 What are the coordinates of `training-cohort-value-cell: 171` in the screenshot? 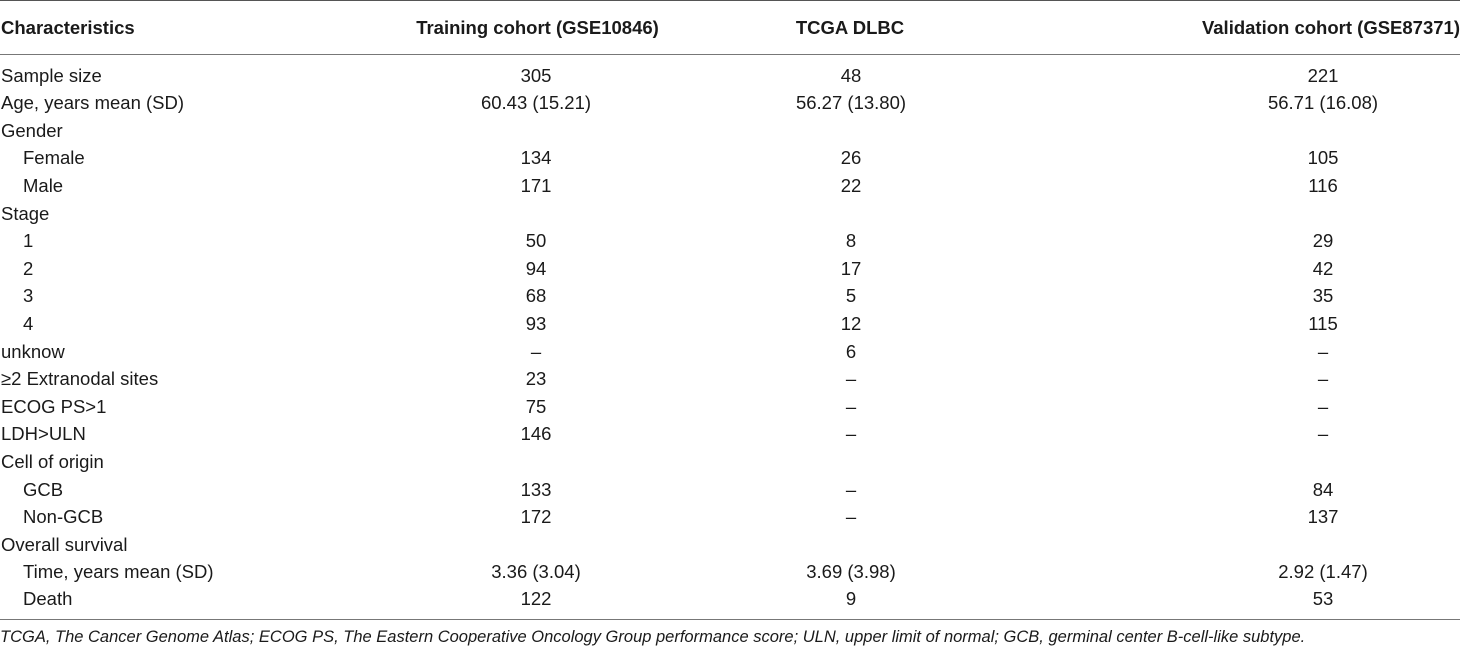 It's located at (495, 186).